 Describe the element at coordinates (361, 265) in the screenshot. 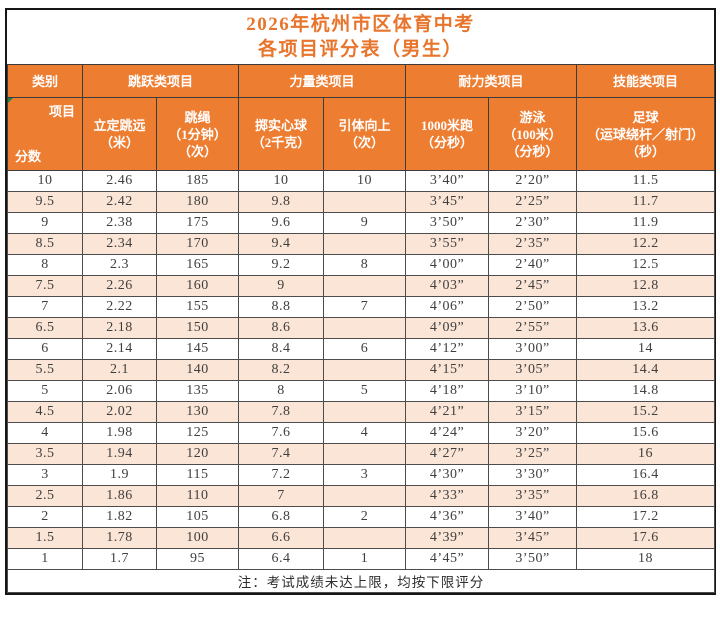

I see `table-row: 8 2.3 165 9.2 8 4’00” 2’40” 12.5` at that location.